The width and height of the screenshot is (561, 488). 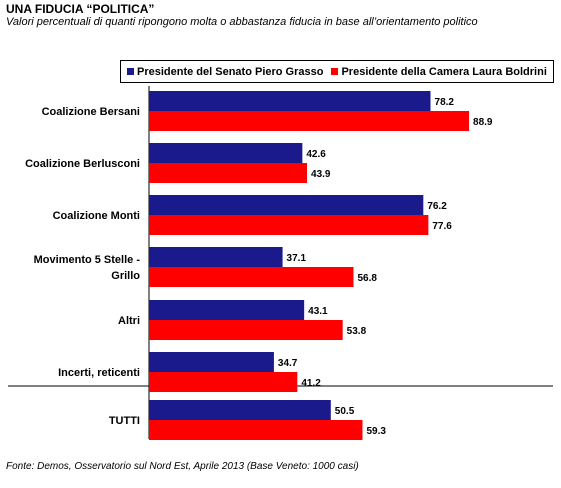 What do you see at coordinates (357, 331) in the screenshot?
I see `data-label: 53.8` at bounding box center [357, 331].